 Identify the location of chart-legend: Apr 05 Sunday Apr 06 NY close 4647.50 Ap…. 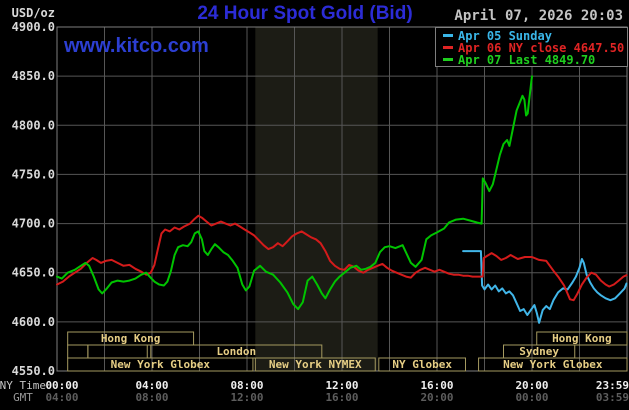
(531, 47).